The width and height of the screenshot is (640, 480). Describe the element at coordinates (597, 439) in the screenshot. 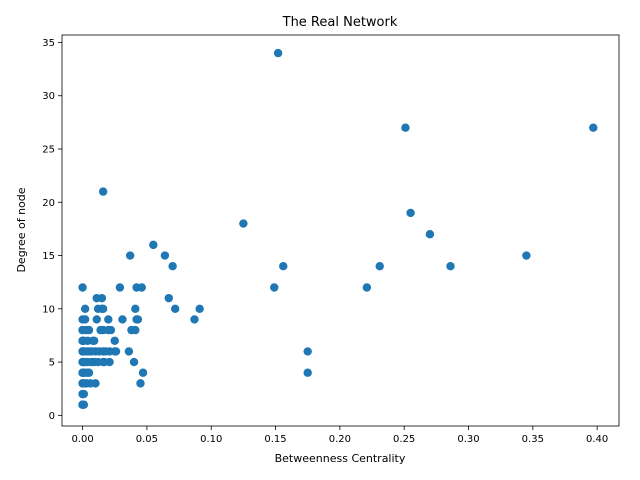

I see `x-tick-label: 0.40` at that location.